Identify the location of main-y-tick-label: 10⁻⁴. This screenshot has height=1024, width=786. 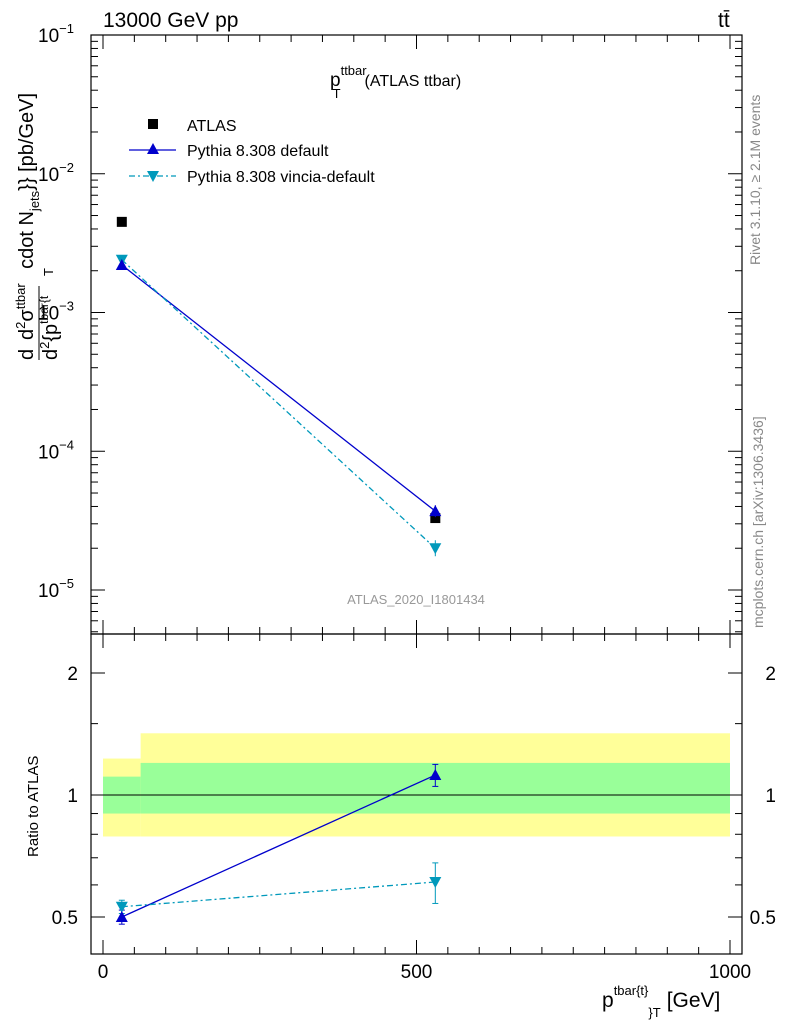
(56, 450).